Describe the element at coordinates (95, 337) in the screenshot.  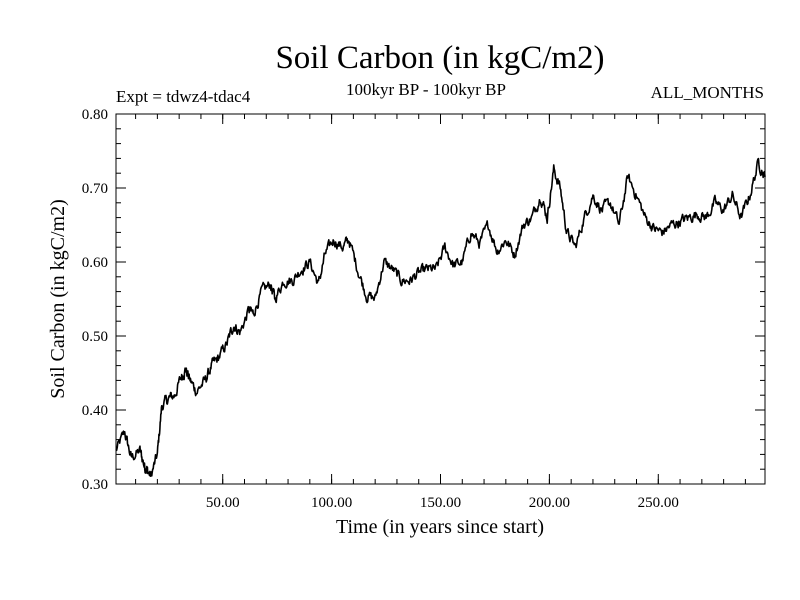
I see `y-tick-label: 0.50` at that location.